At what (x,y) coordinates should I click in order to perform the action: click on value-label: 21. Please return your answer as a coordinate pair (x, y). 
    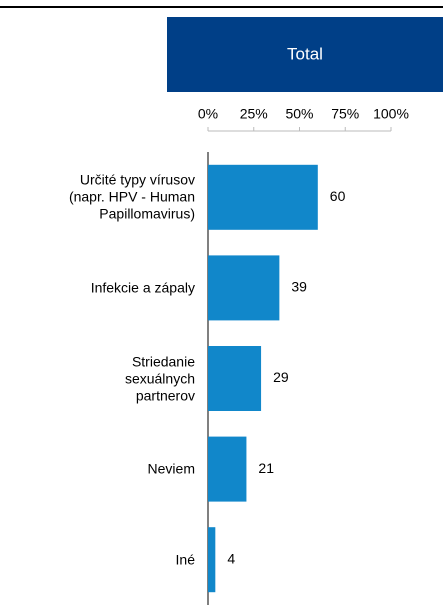
    Looking at the image, I should click on (266, 468).